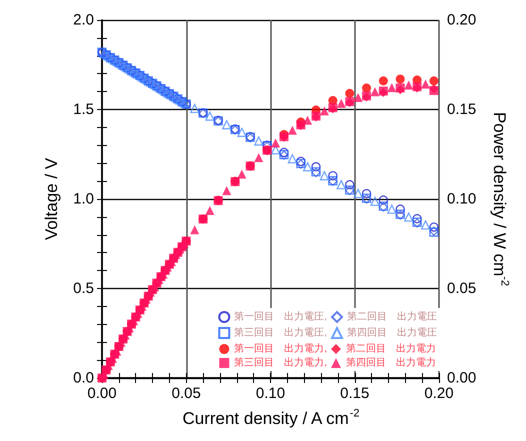  I want to click on y2-axis-title: Power density / W cm-2, so click(500, 199).